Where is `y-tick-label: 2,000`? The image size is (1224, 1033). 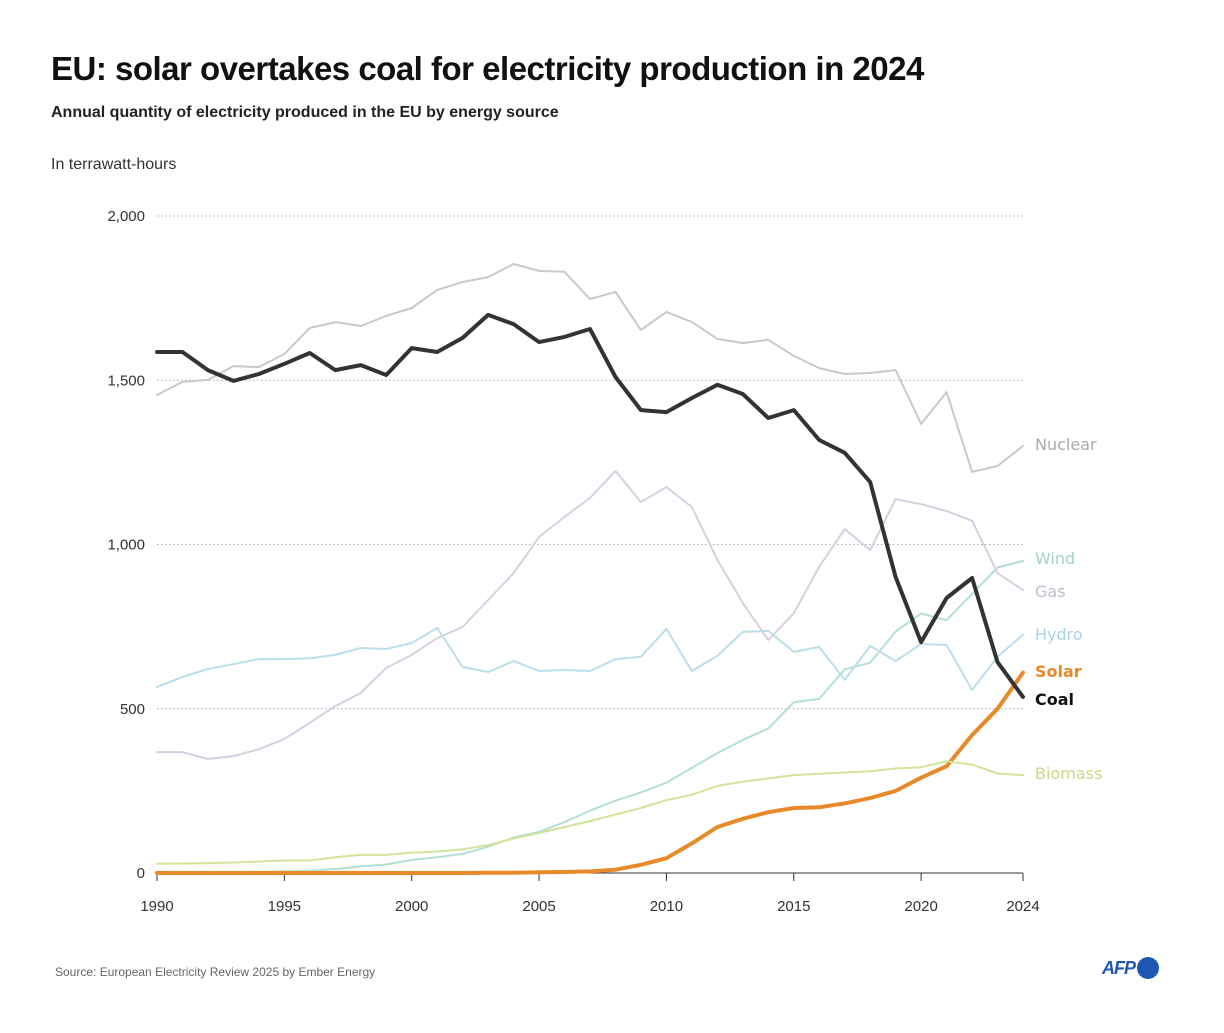
y-tick-label: 2,000 is located at coordinates (126, 216).